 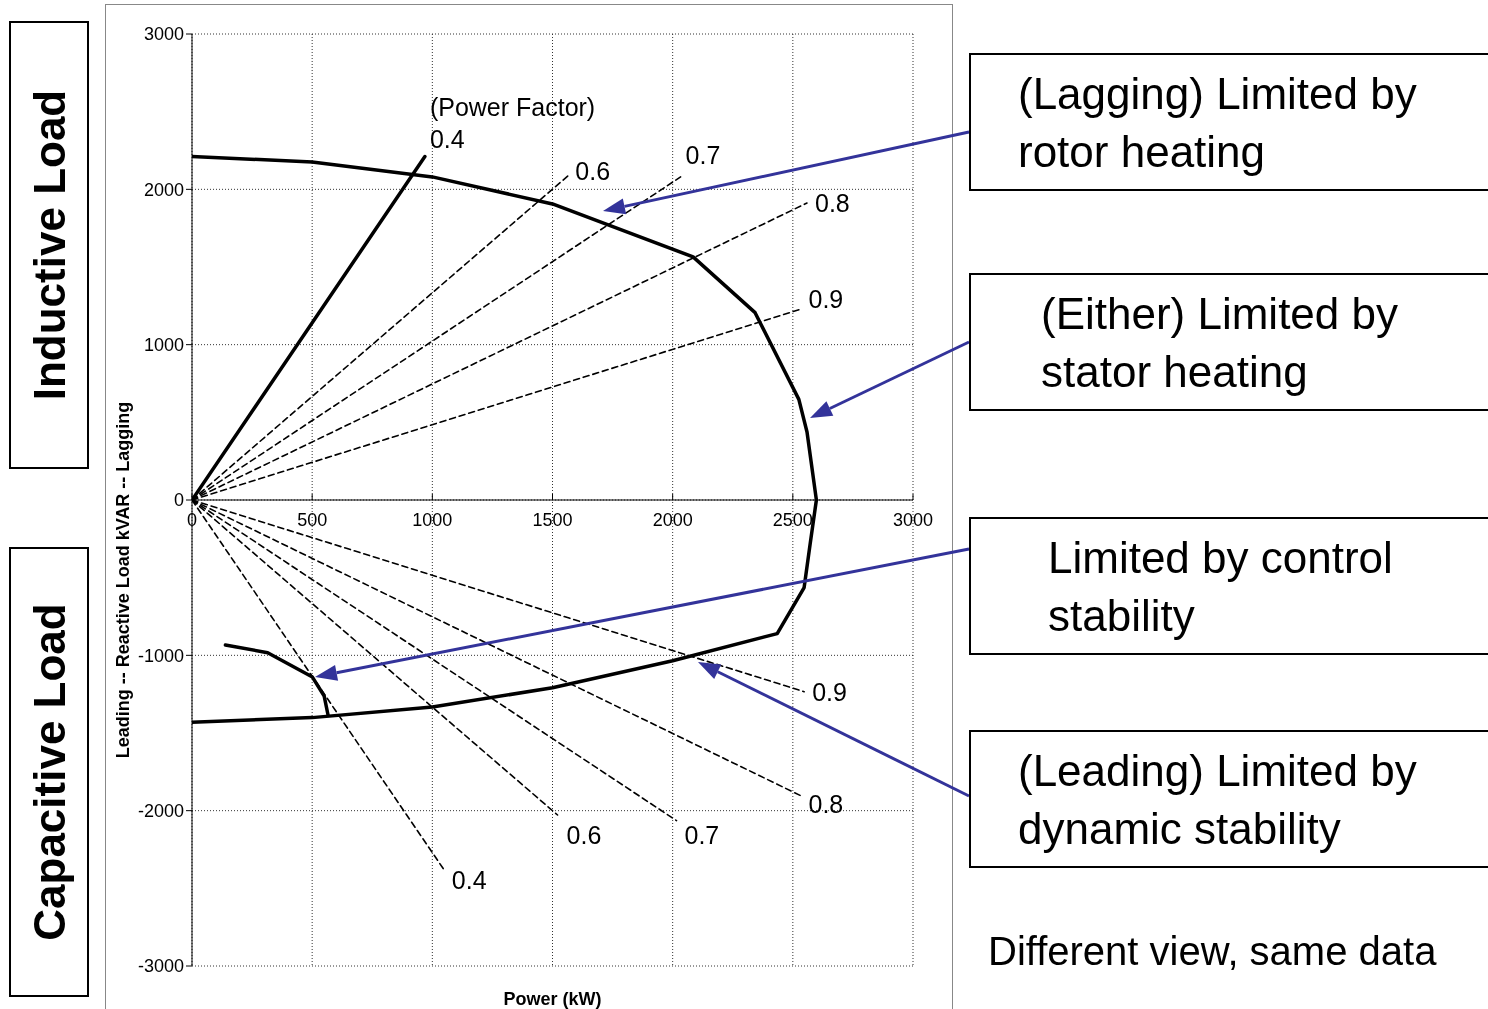 I want to click on text: (Either) Limited by stator heating, so click(x=1220, y=343).